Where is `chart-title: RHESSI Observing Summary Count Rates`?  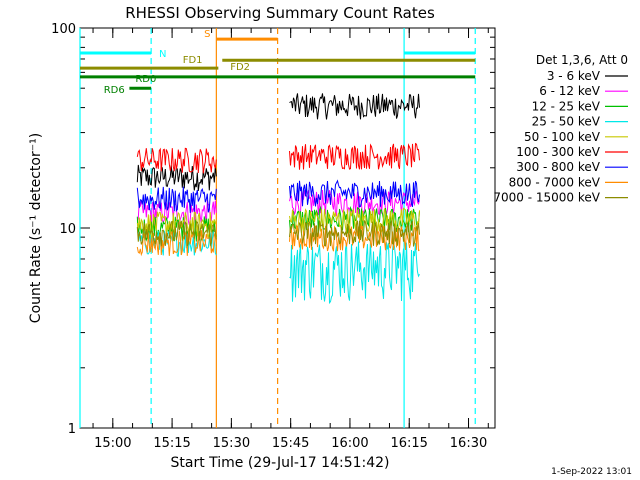 chart-title: RHESSI Observing Summary Count Rates is located at coordinates (280, 13).